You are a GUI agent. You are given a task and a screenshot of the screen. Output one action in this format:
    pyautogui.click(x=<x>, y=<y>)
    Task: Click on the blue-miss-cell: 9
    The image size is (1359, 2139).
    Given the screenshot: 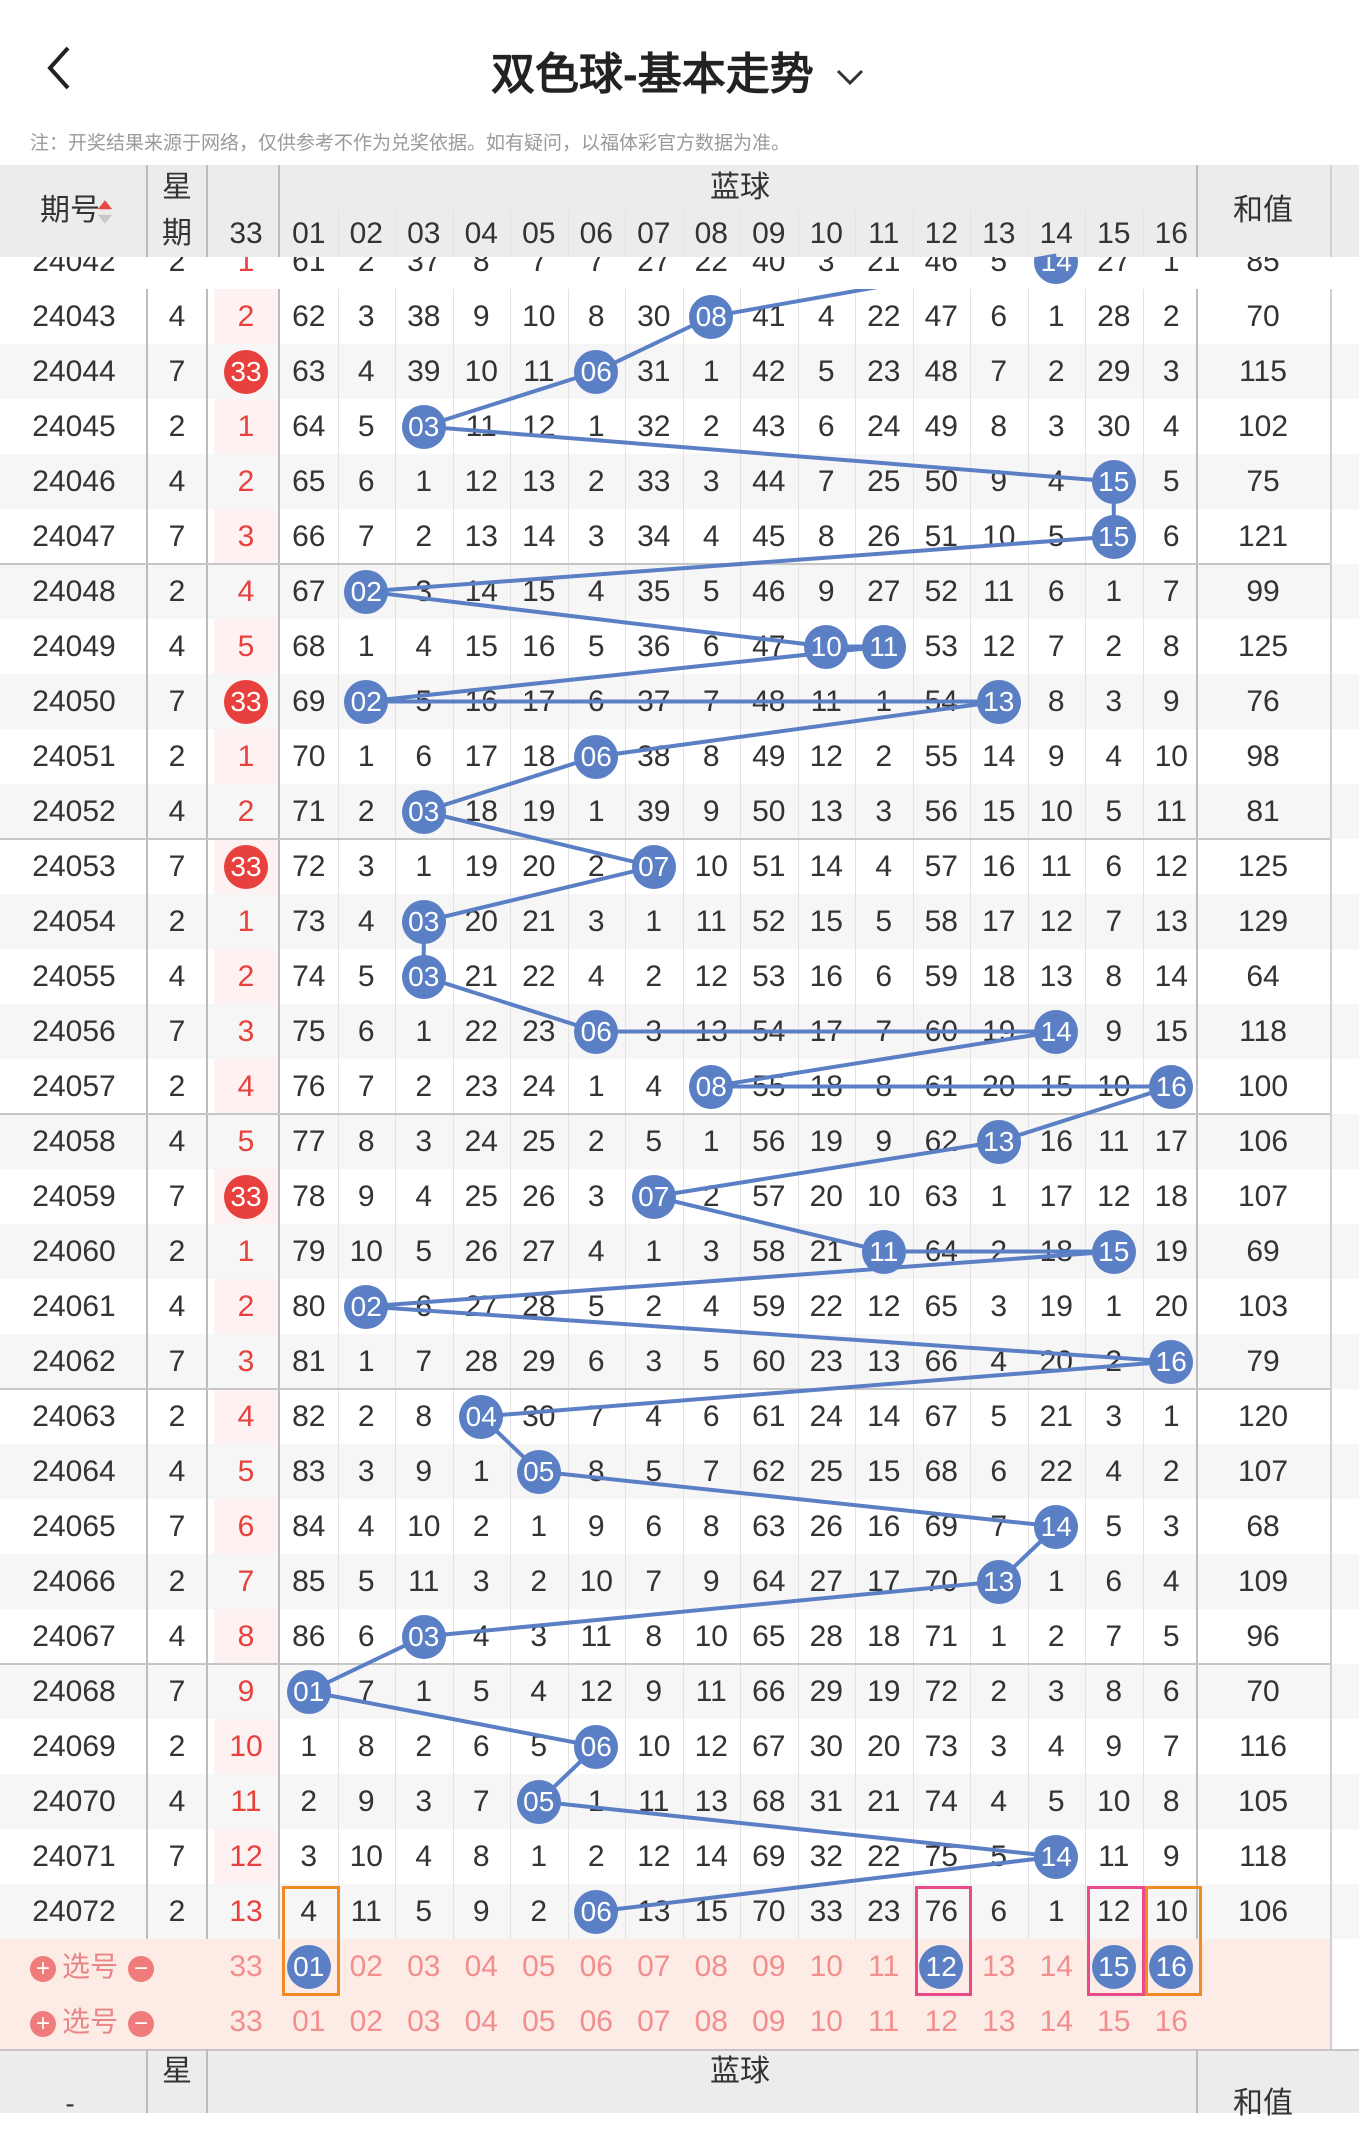 What is the action you would take?
    pyautogui.click(x=711, y=811)
    